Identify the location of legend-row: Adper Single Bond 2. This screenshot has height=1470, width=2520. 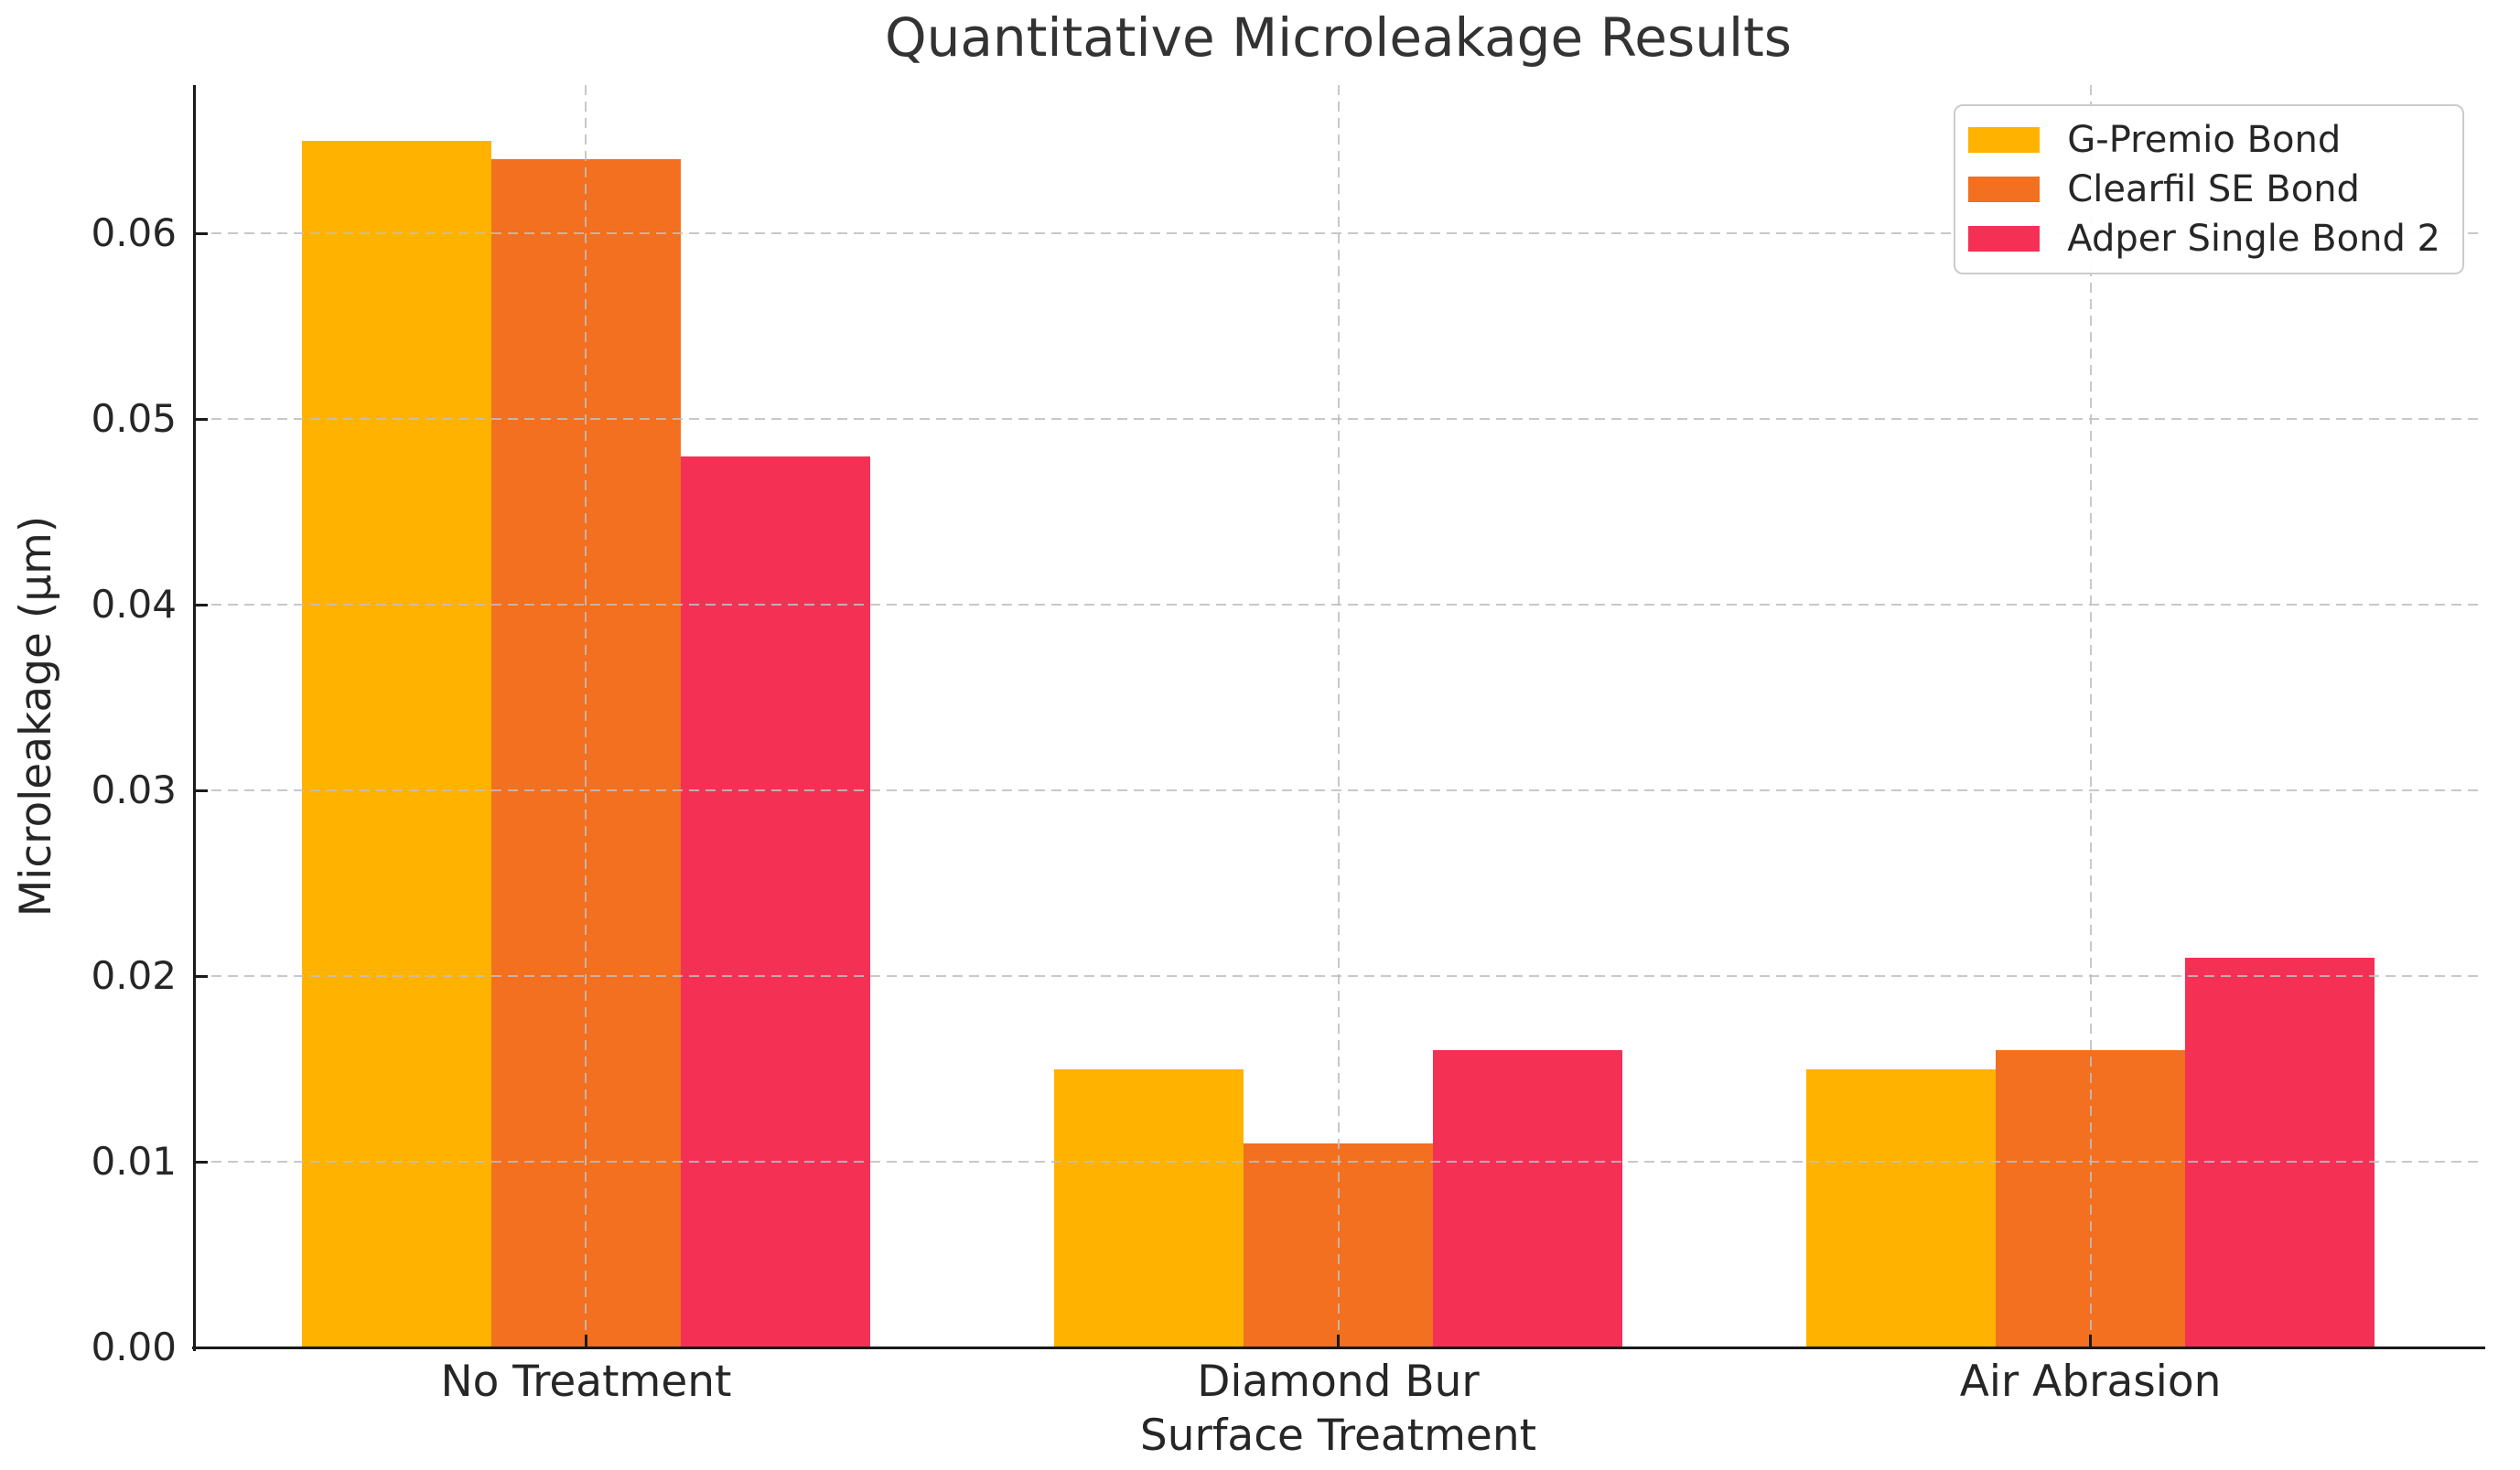
(2204, 238).